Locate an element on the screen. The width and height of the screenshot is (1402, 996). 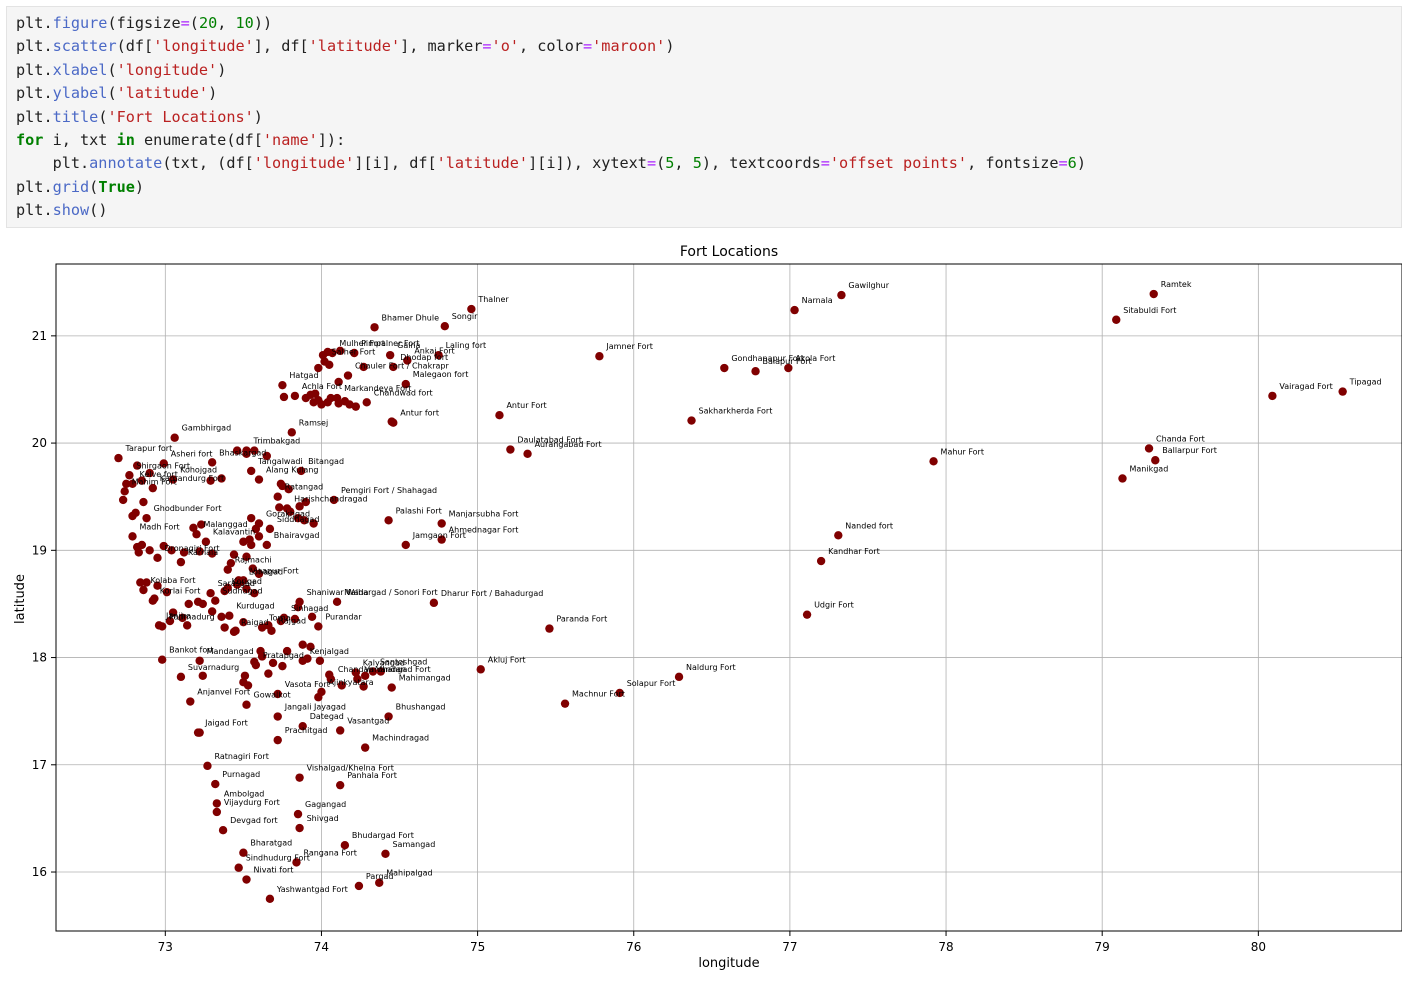
point-label: Sinhagad is located at coordinates (309, 608).